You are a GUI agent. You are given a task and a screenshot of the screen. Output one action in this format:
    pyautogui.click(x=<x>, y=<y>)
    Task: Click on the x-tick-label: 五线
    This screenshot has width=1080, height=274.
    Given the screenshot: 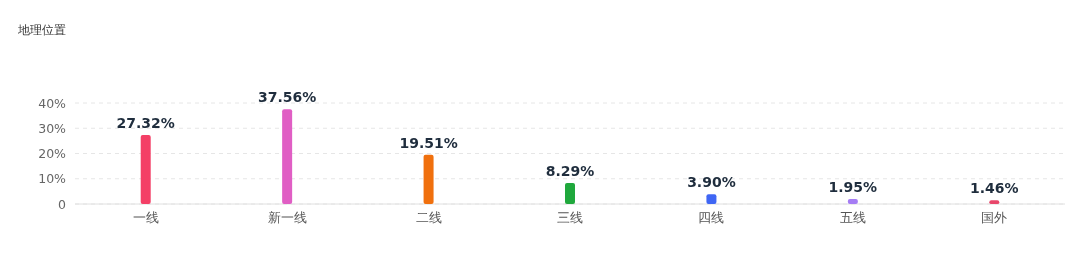 What is the action you would take?
    pyautogui.click(x=852, y=217)
    